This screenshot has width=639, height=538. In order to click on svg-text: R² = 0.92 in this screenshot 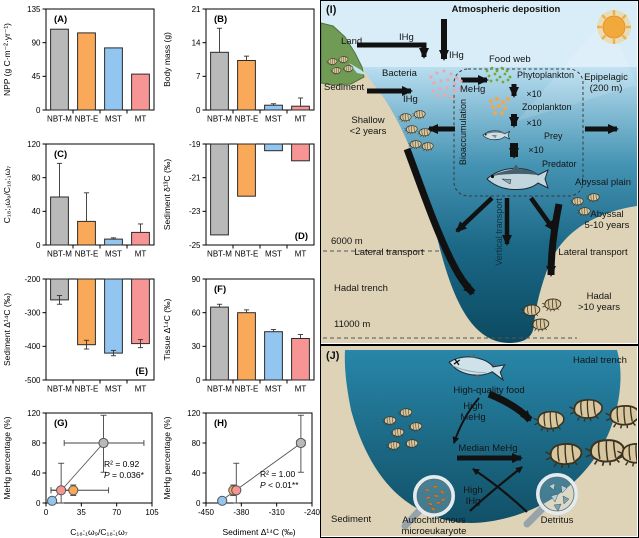, I will do `click(121, 464)`.